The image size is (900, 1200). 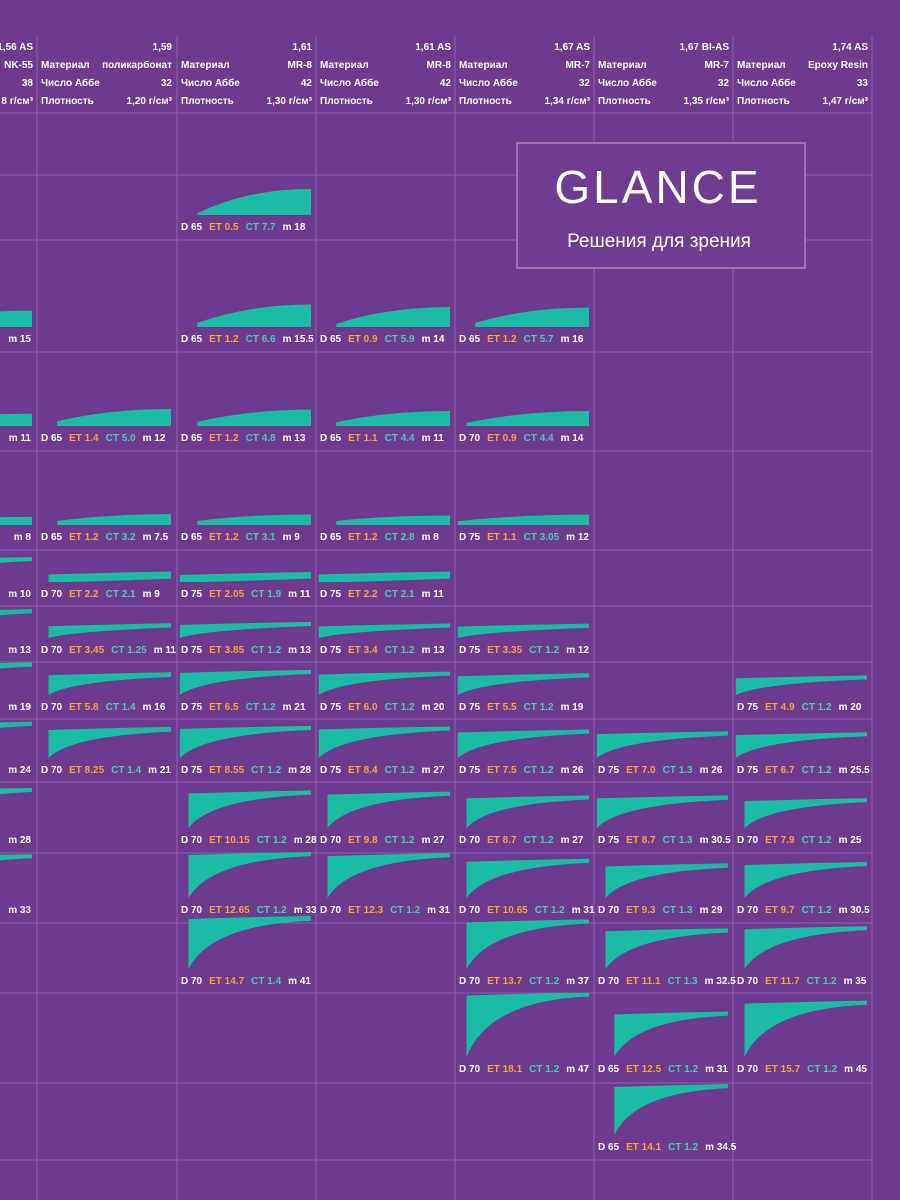 What do you see at coordinates (799, 840) in the screenshot?
I see `cell-params: D 70 ET 7.9 CT 1.2 m 25` at bounding box center [799, 840].